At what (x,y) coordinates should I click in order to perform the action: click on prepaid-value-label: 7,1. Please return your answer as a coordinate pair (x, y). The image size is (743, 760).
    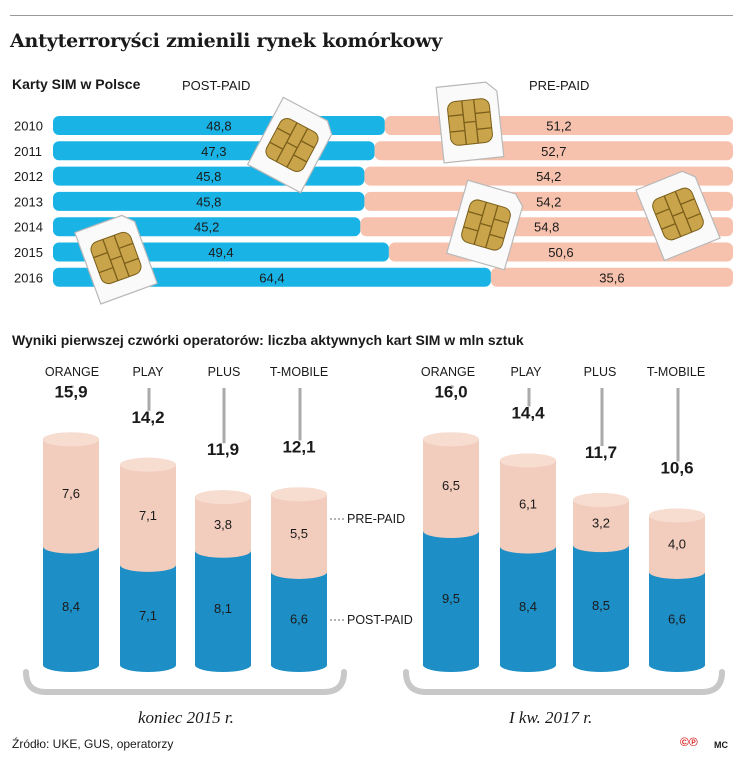
    Looking at the image, I should click on (148, 515).